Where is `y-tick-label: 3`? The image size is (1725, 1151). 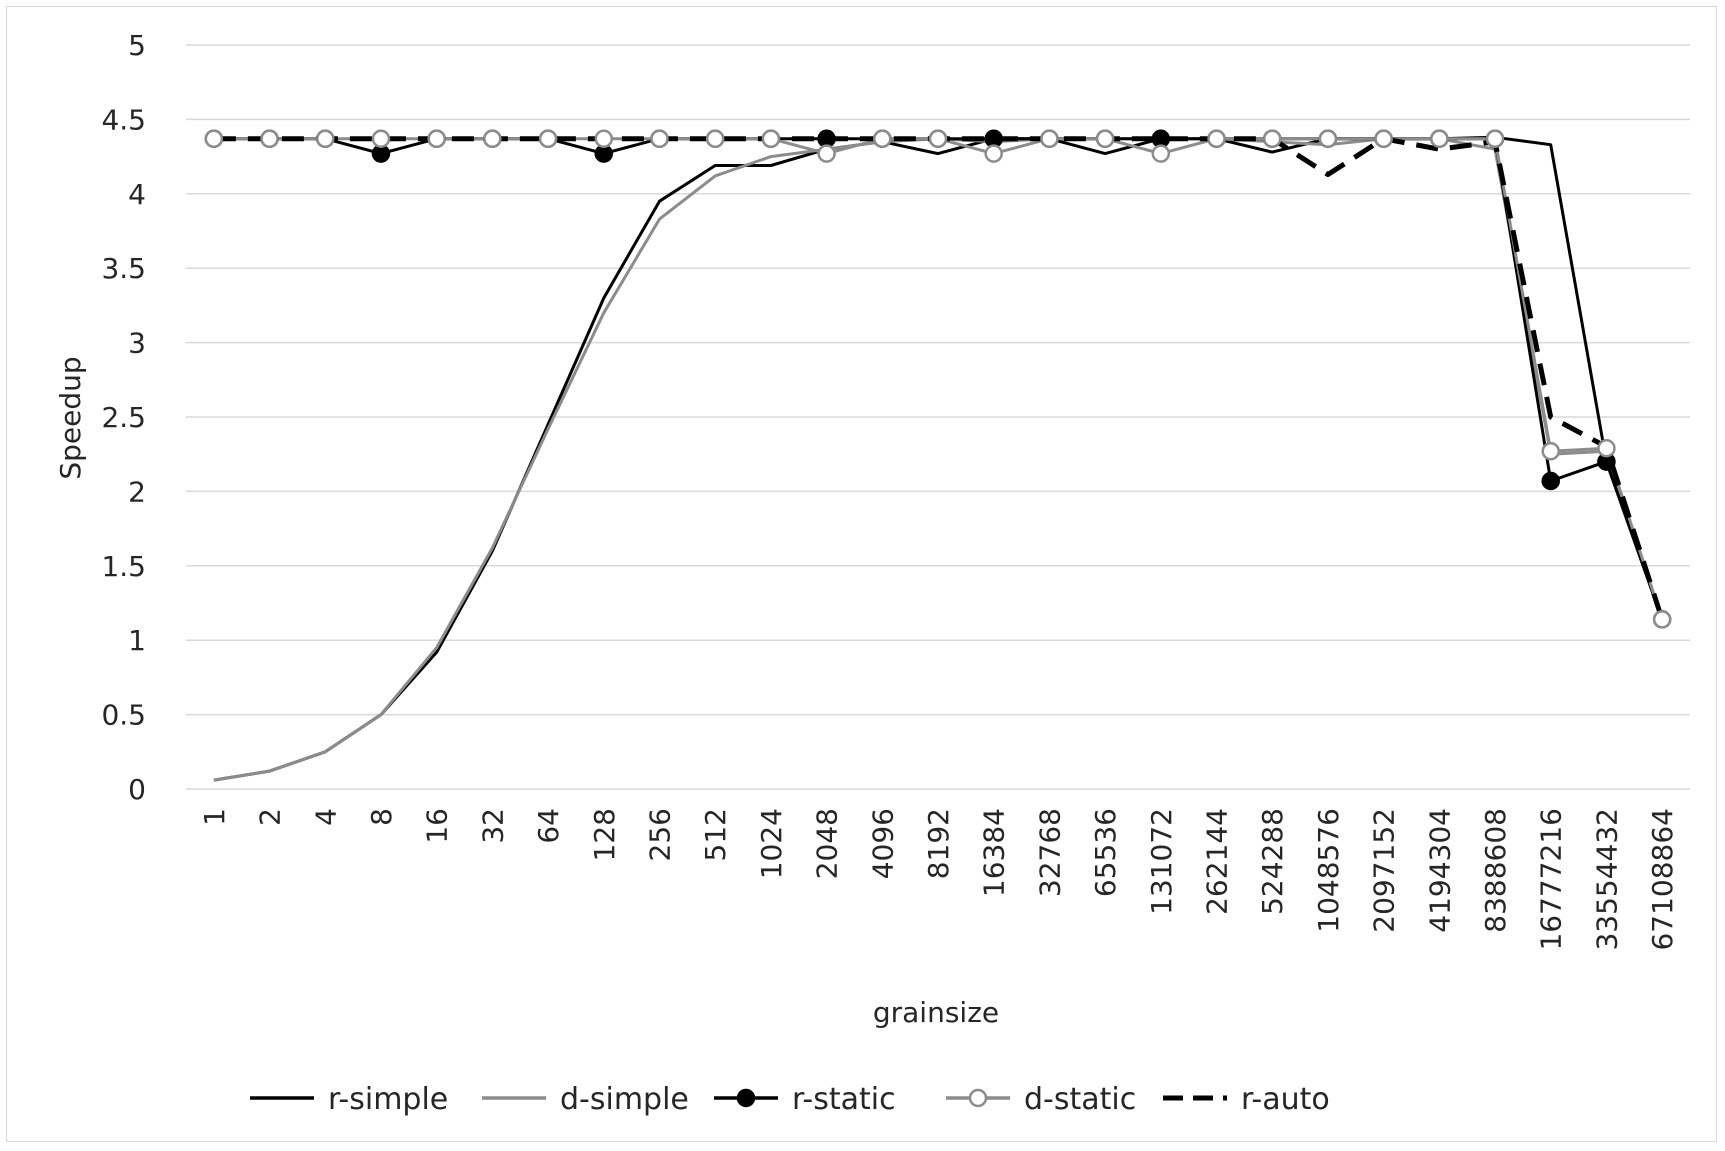 y-tick-label: 3 is located at coordinates (137, 343).